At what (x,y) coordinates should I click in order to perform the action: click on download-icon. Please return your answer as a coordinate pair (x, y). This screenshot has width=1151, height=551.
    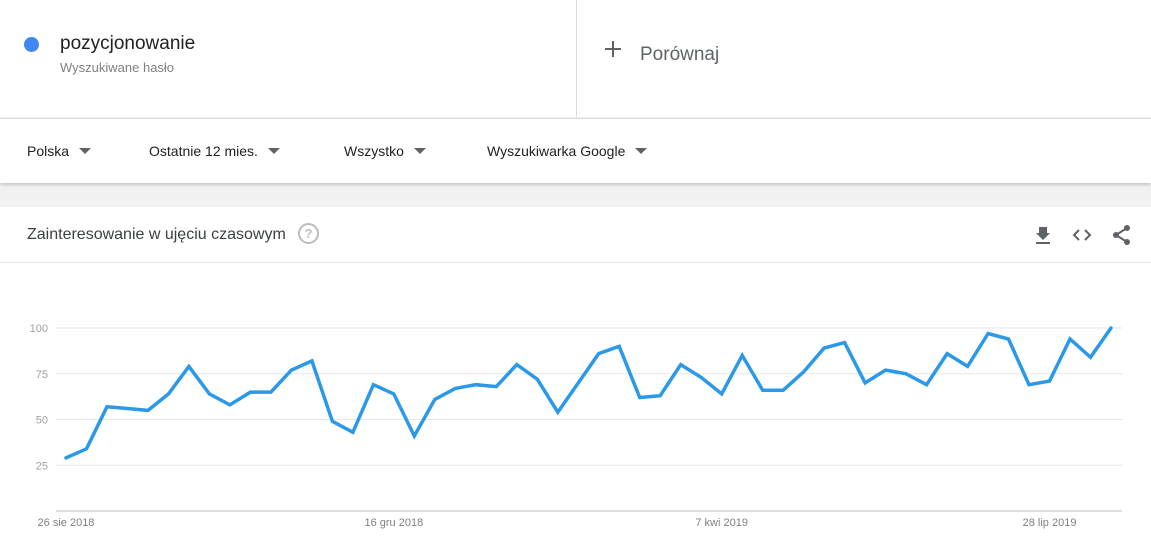
    Looking at the image, I should click on (1043, 235).